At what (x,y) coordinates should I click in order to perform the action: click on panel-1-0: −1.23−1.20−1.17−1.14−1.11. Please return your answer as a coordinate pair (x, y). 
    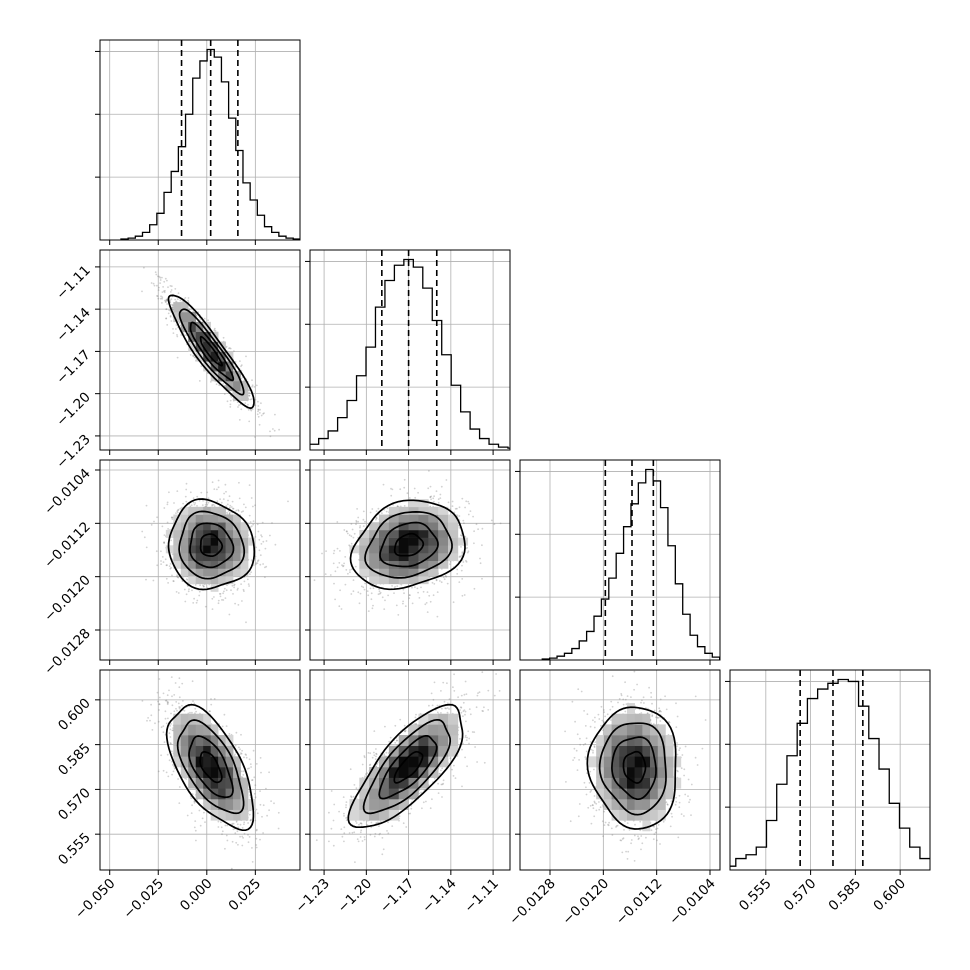
    Looking at the image, I should click on (177, 360).